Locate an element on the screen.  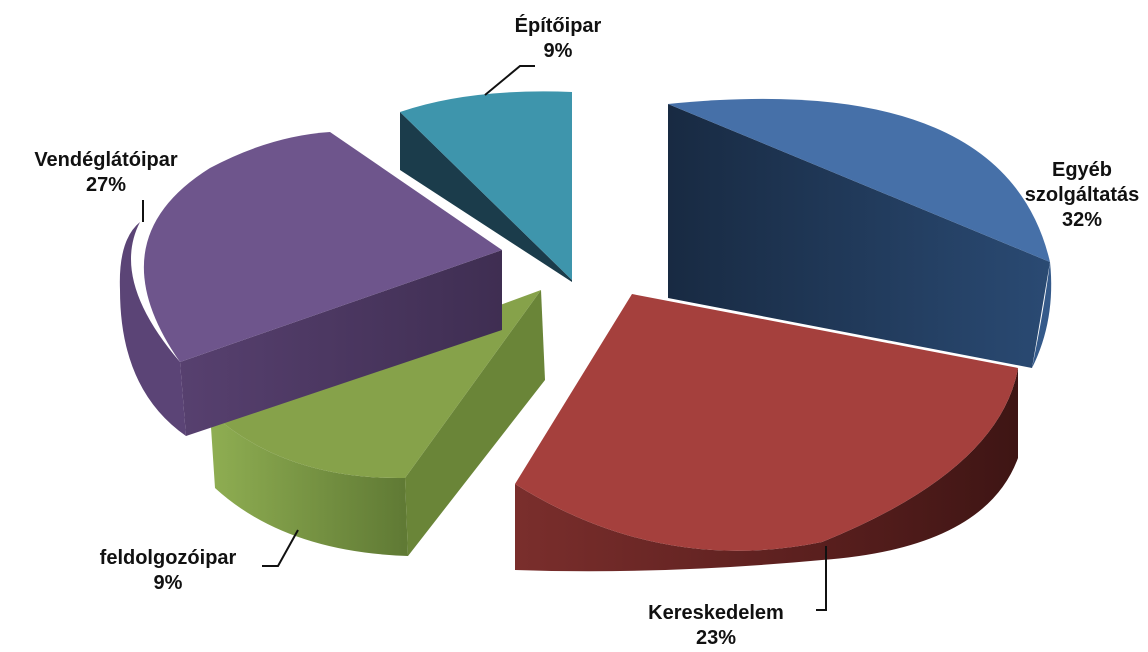
slice-kereskedelem-value: 23% is located at coordinates (716, 638).